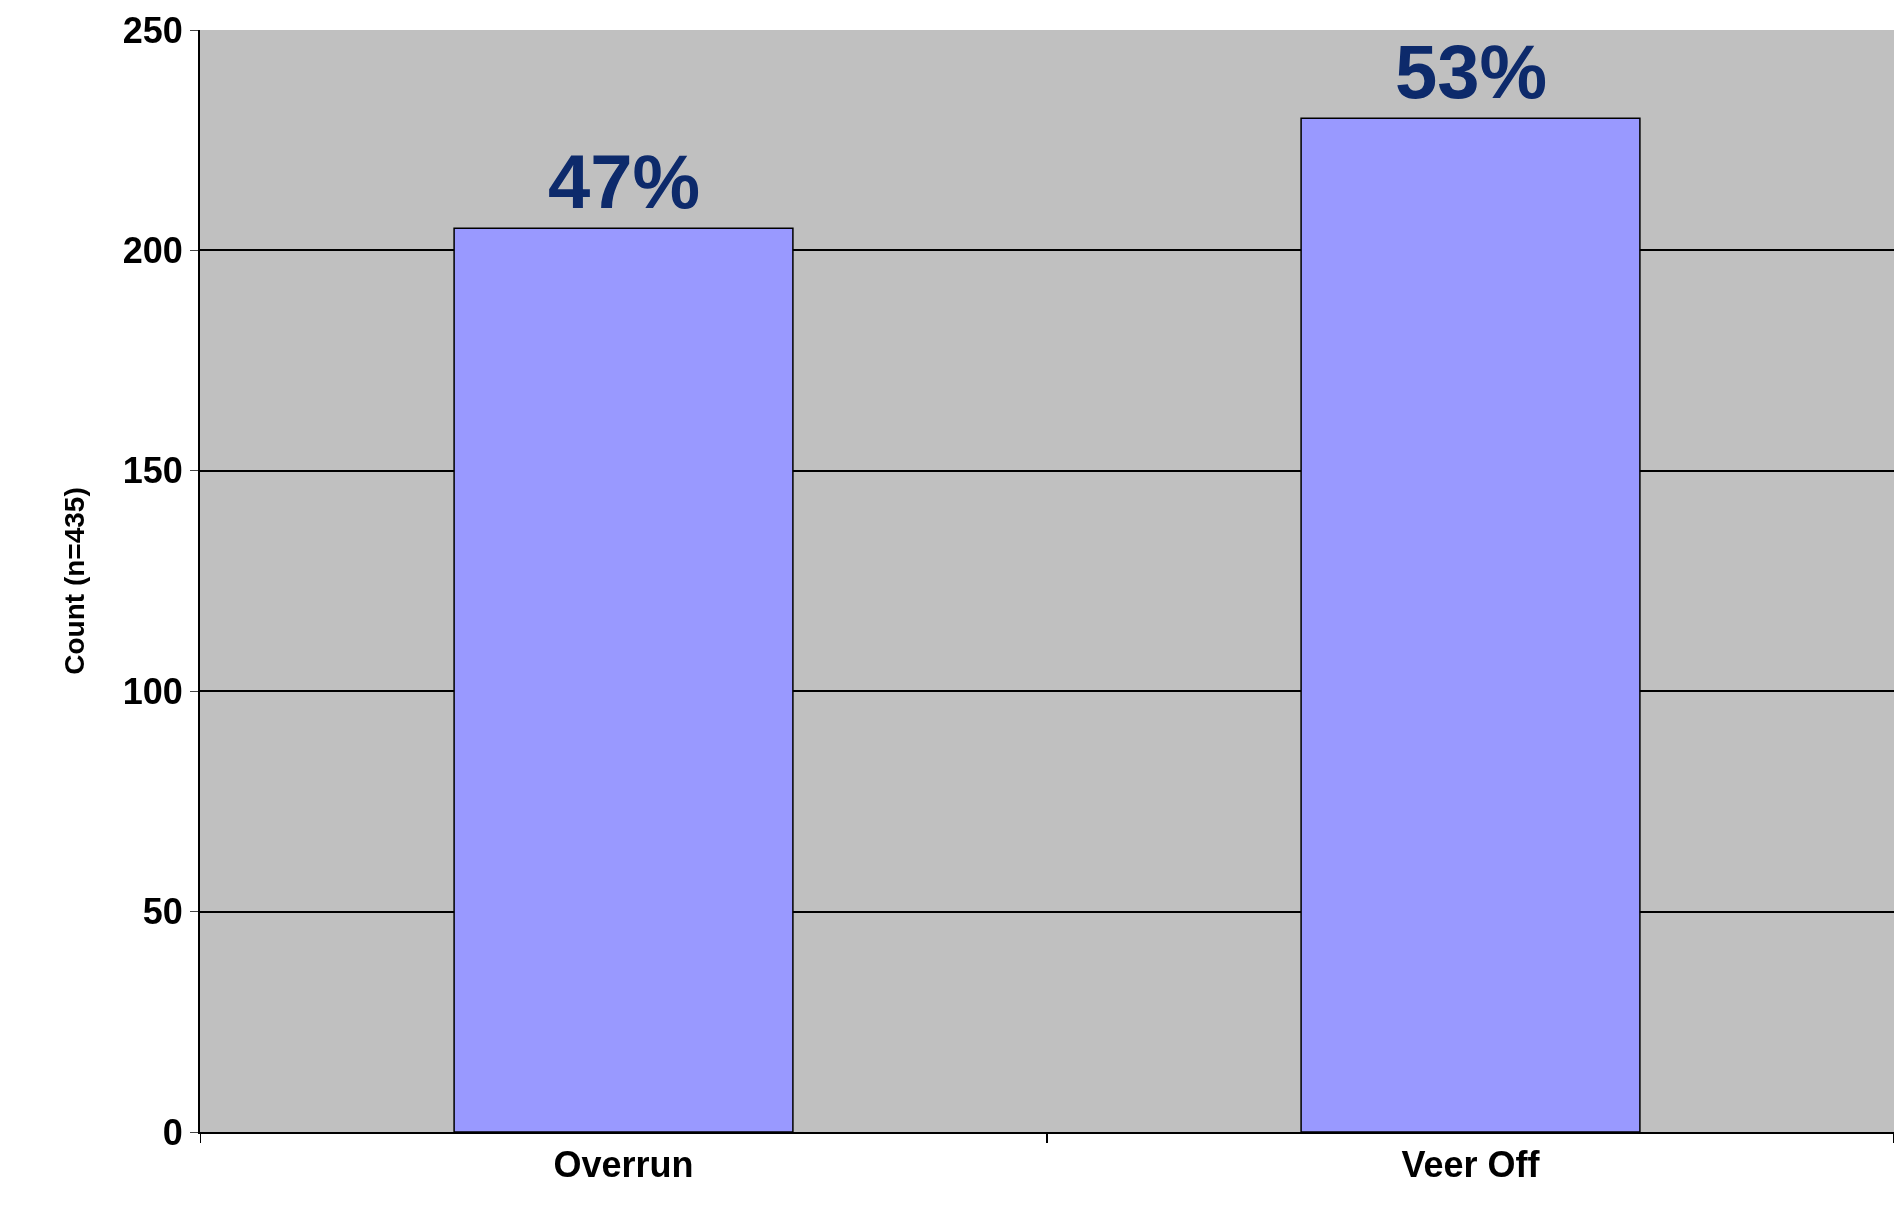  I want to click on x-tick-label: Overrun, so click(623, 1165).